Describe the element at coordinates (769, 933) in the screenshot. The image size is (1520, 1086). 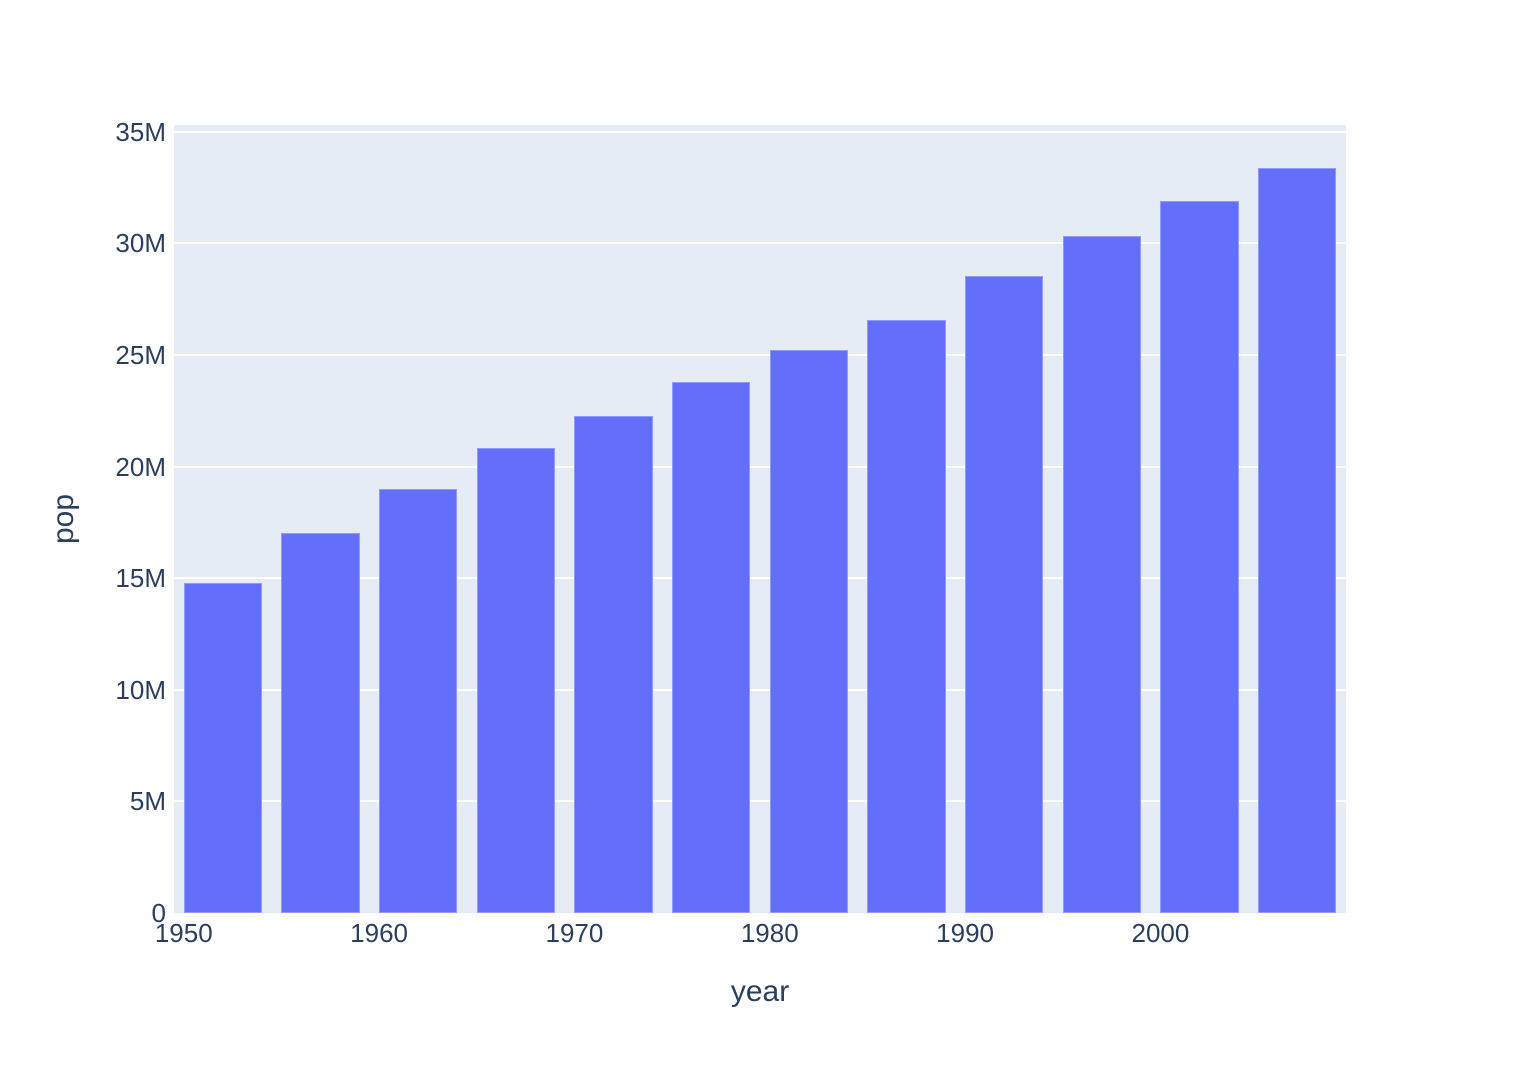
I see `x-tick-label: 1980` at that location.